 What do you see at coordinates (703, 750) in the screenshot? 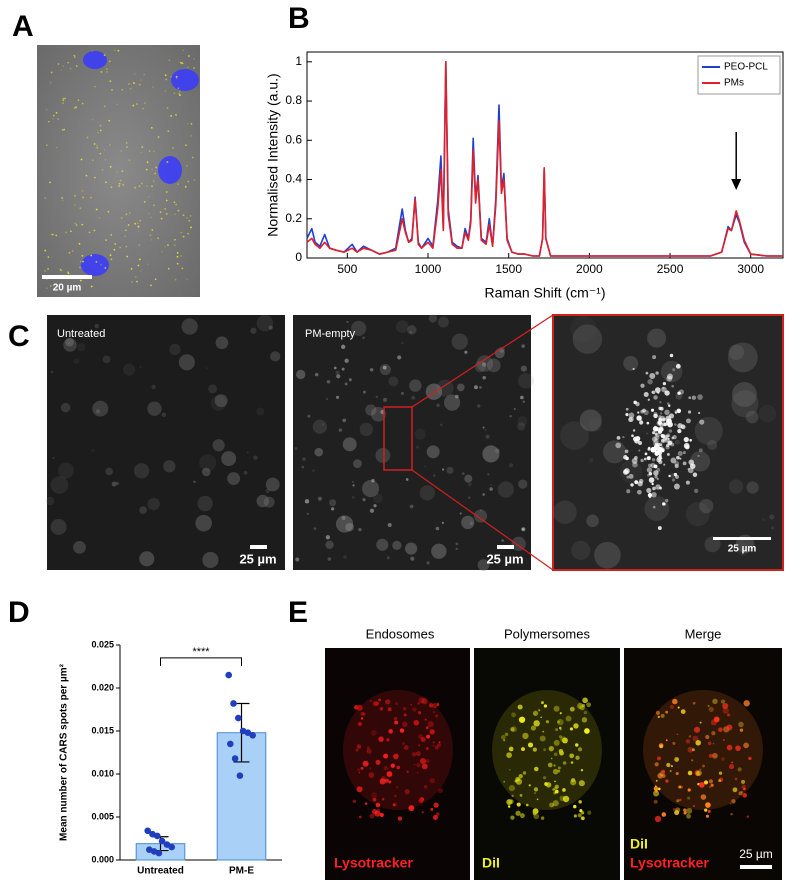
I see `glow` at bounding box center [703, 750].